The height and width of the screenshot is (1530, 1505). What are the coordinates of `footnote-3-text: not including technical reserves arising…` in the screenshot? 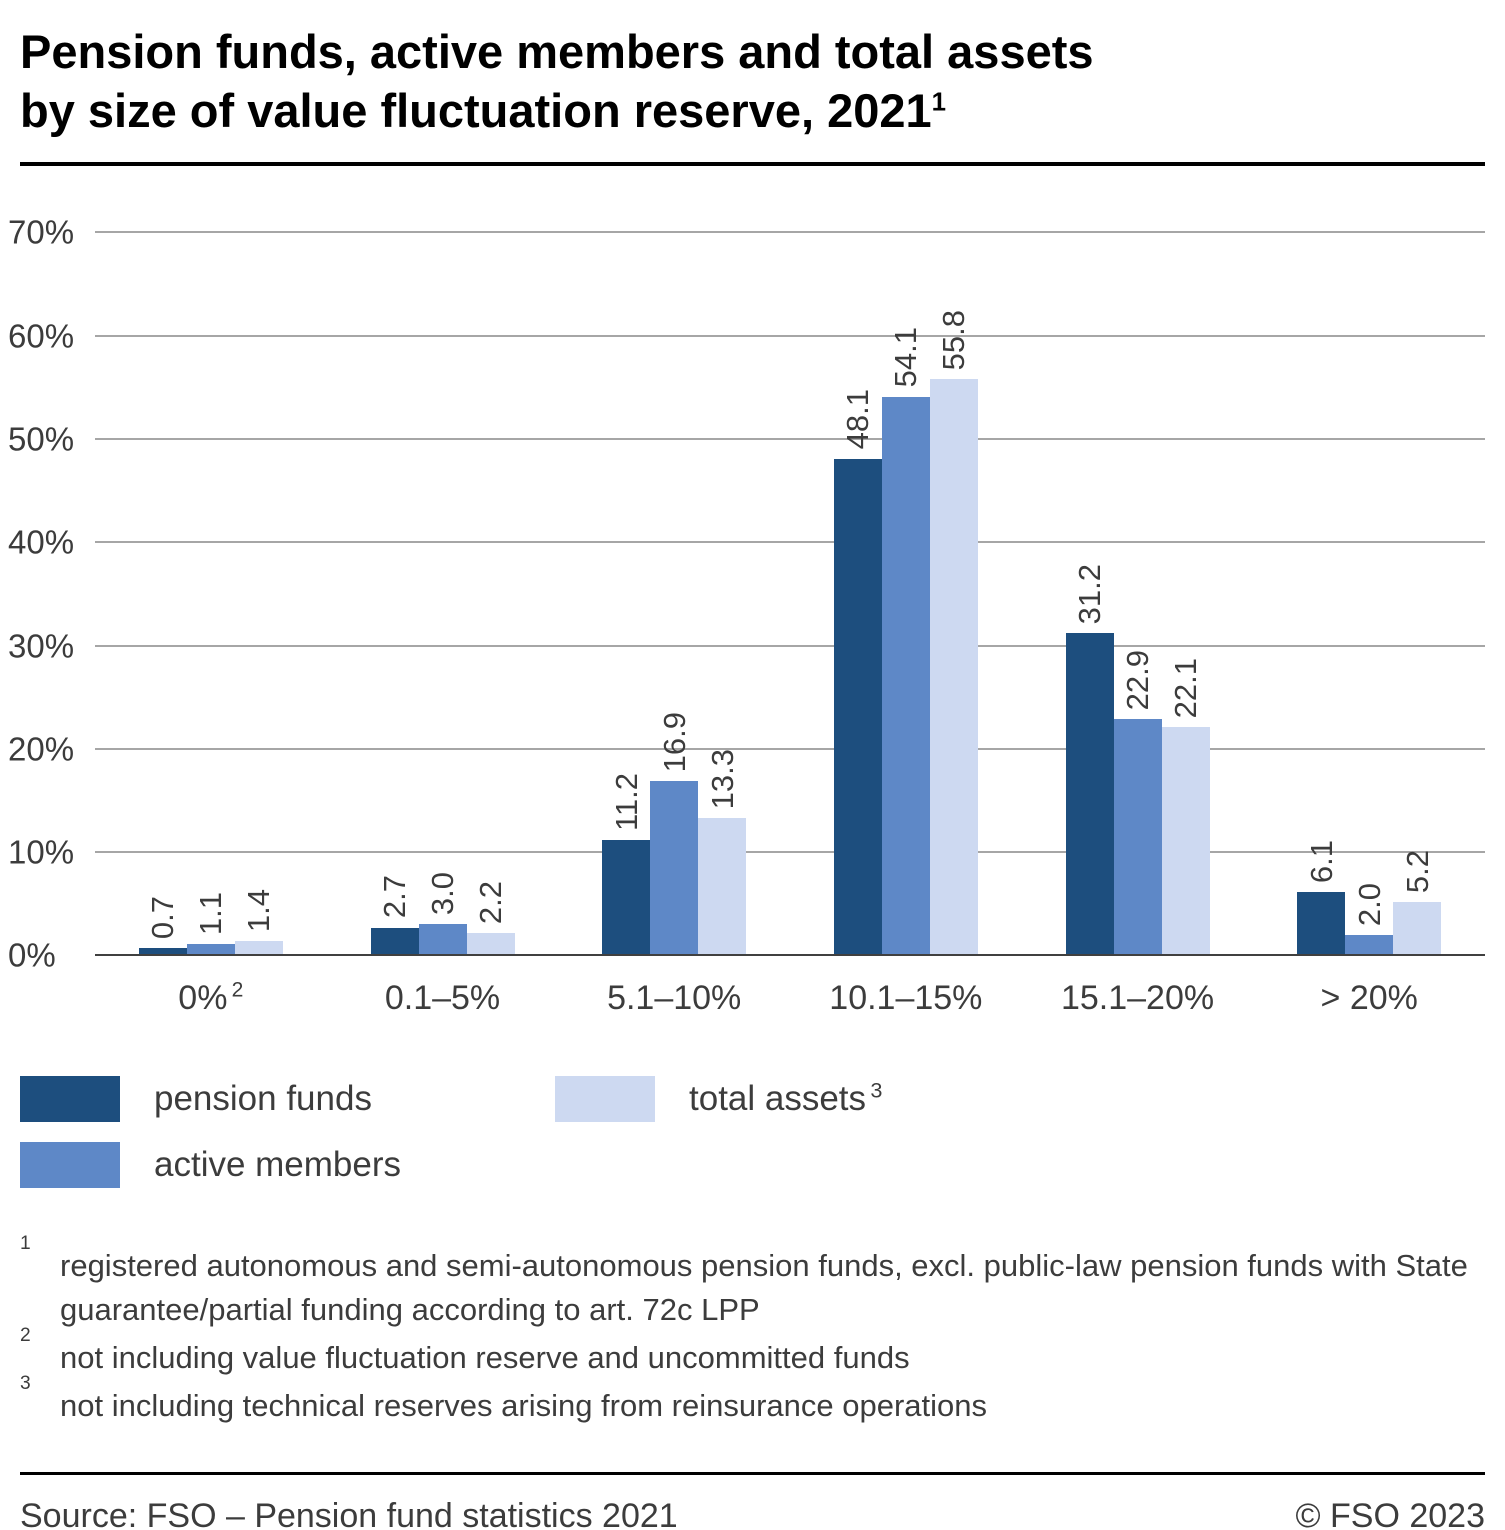 It's located at (524, 1406).